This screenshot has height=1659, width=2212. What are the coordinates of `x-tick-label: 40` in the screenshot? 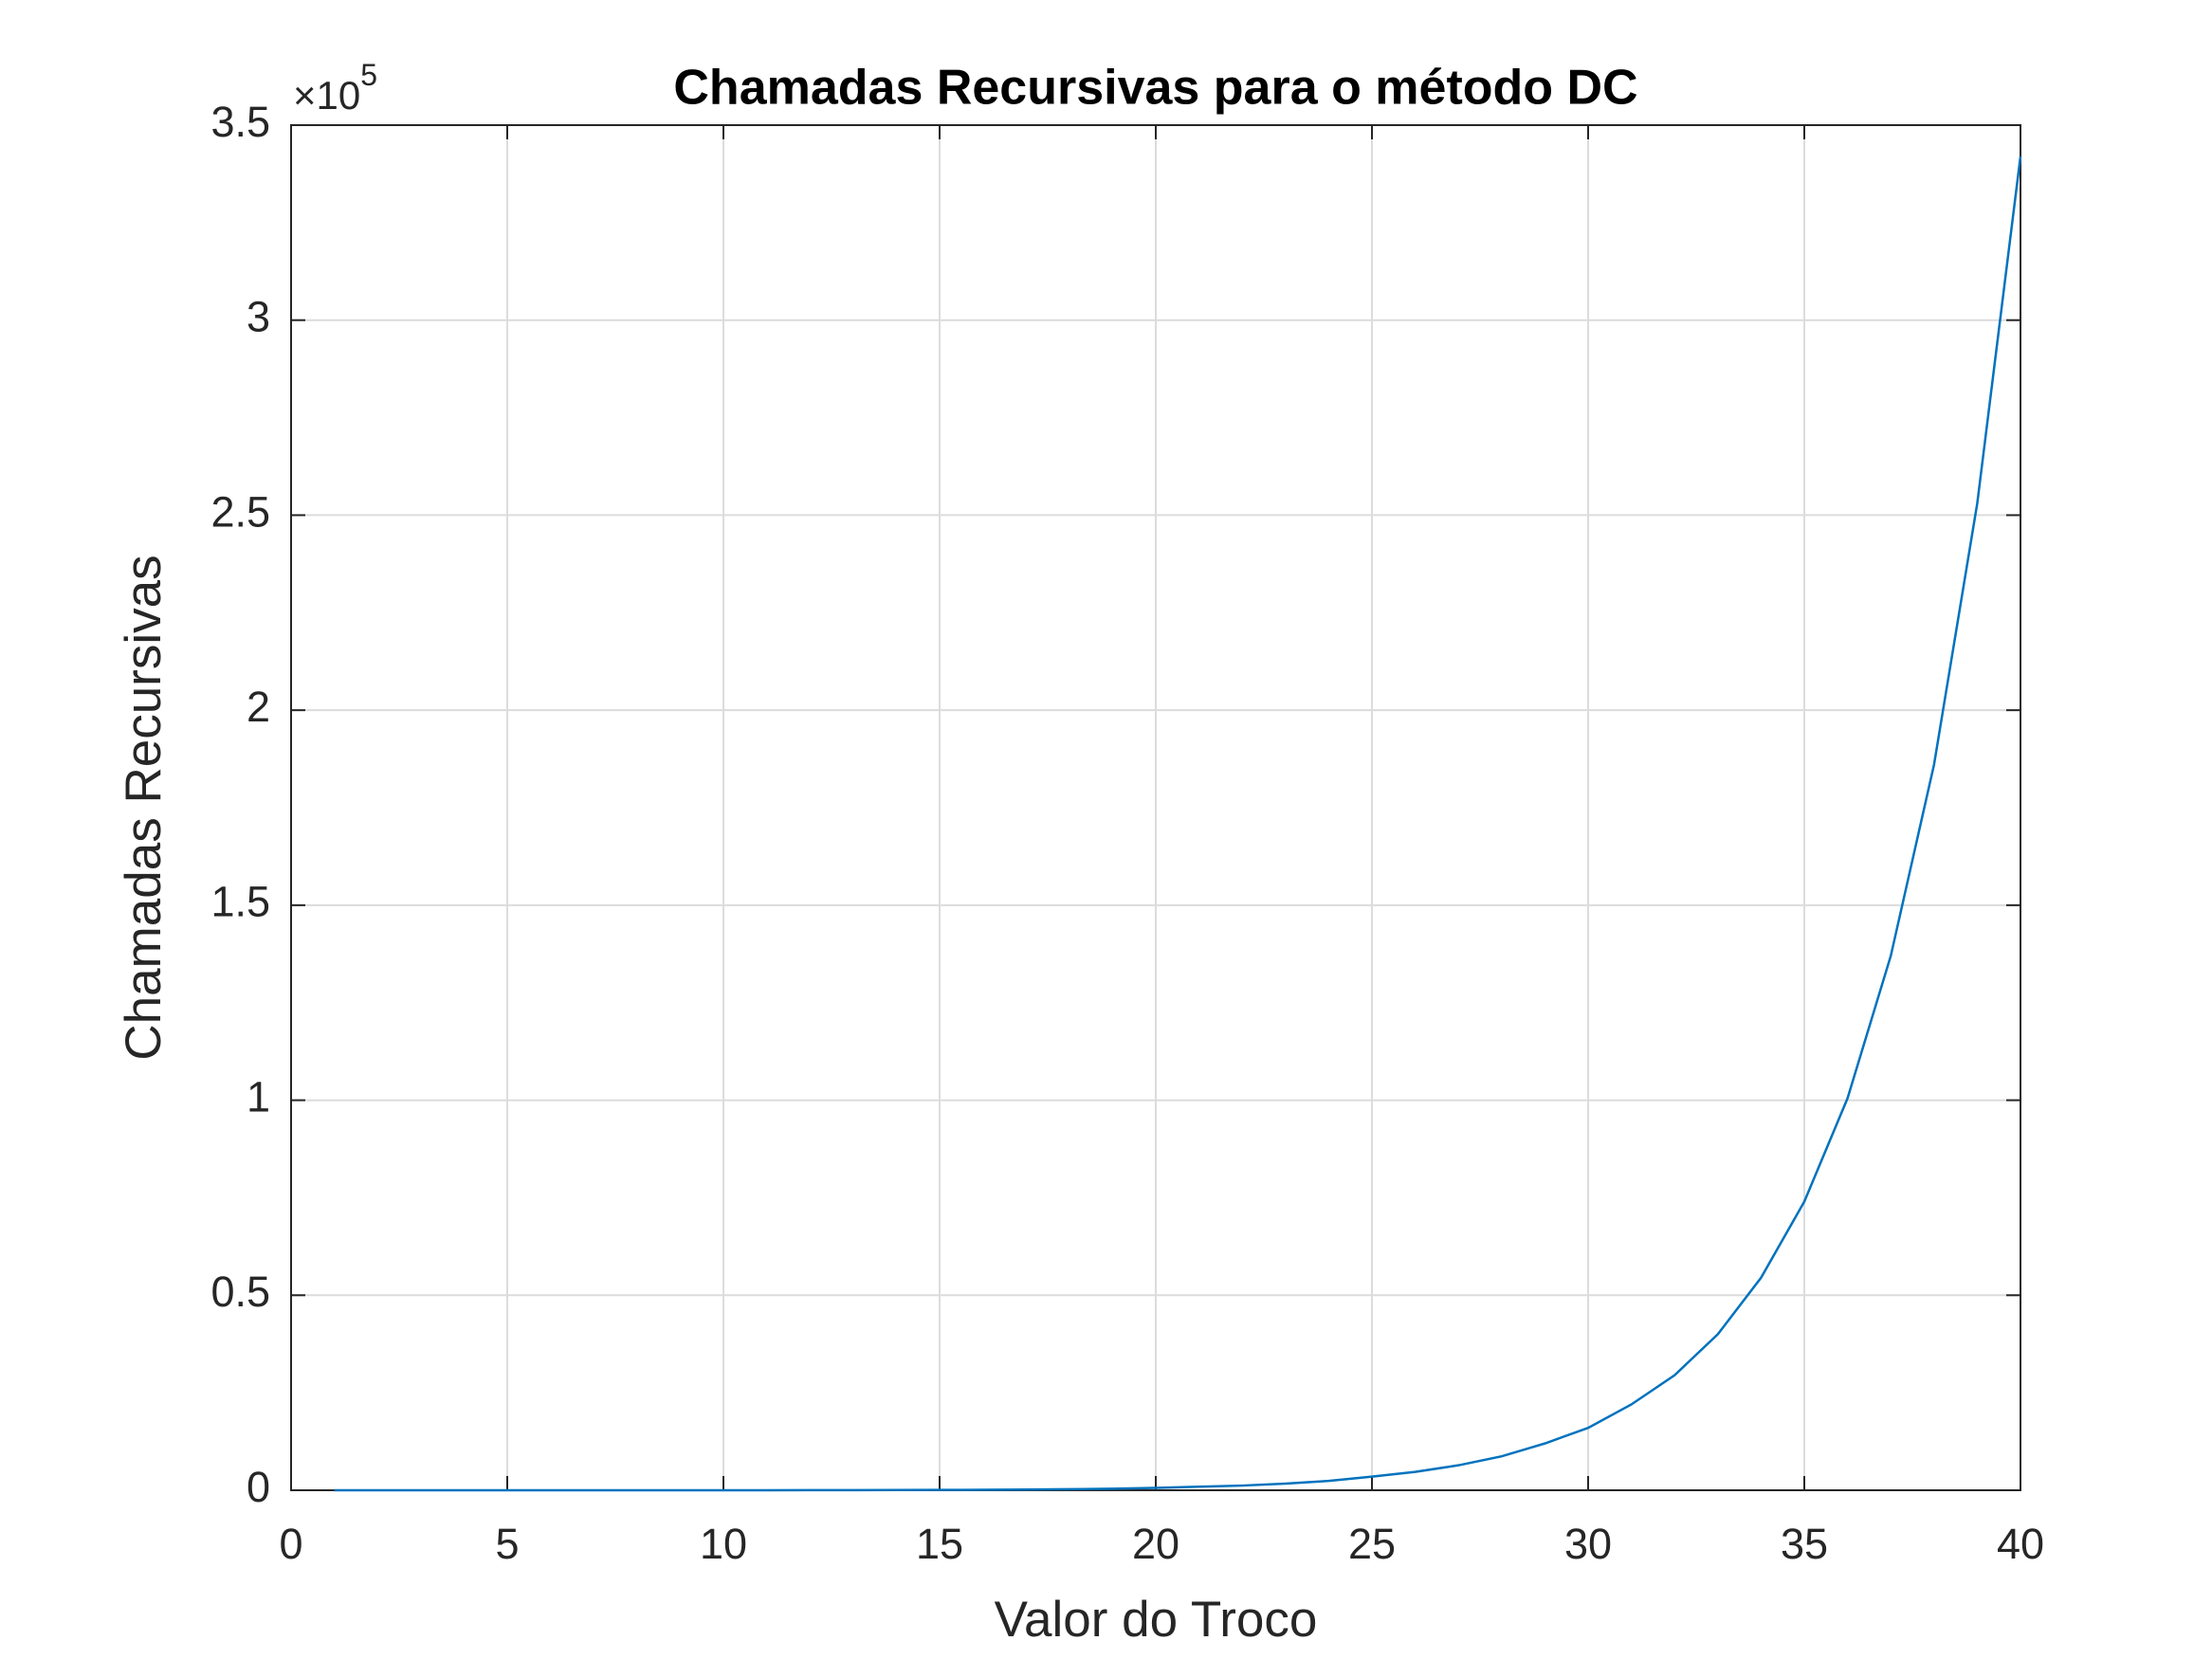 It's located at (2020, 1544).